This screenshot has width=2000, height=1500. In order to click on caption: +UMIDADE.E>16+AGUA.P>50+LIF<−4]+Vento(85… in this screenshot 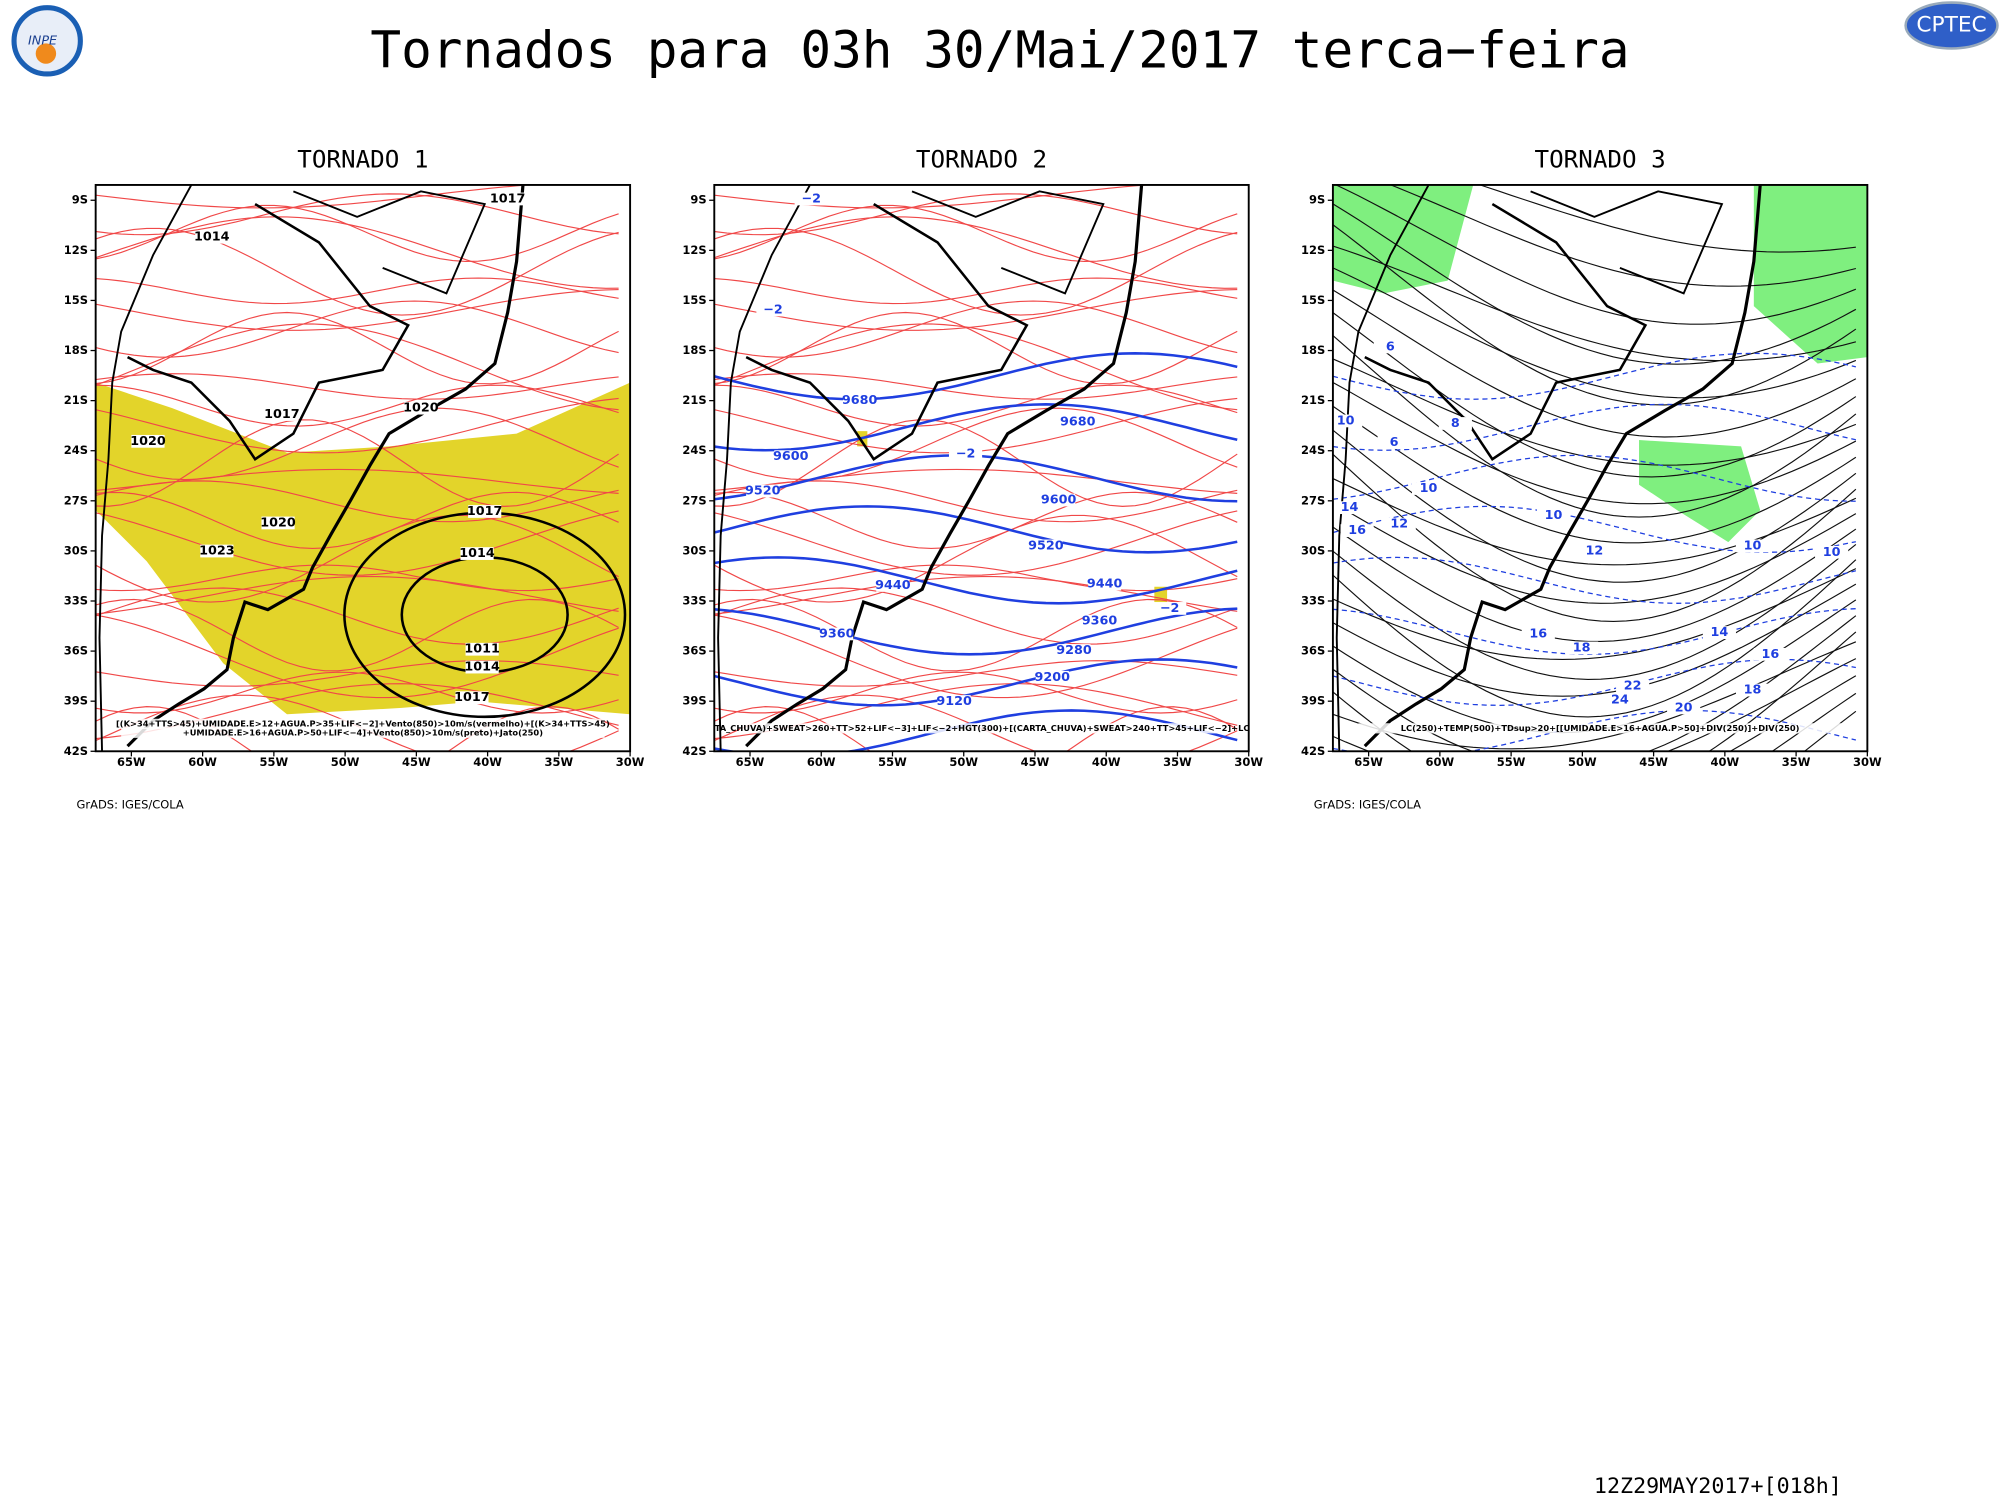, I will do `click(363, 732)`.